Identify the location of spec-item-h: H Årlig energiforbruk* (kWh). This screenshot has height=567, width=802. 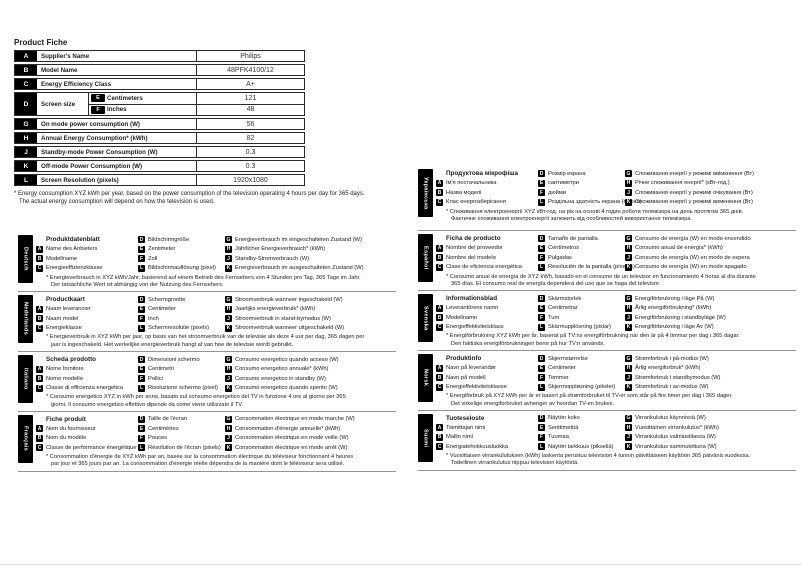
(713, 368).